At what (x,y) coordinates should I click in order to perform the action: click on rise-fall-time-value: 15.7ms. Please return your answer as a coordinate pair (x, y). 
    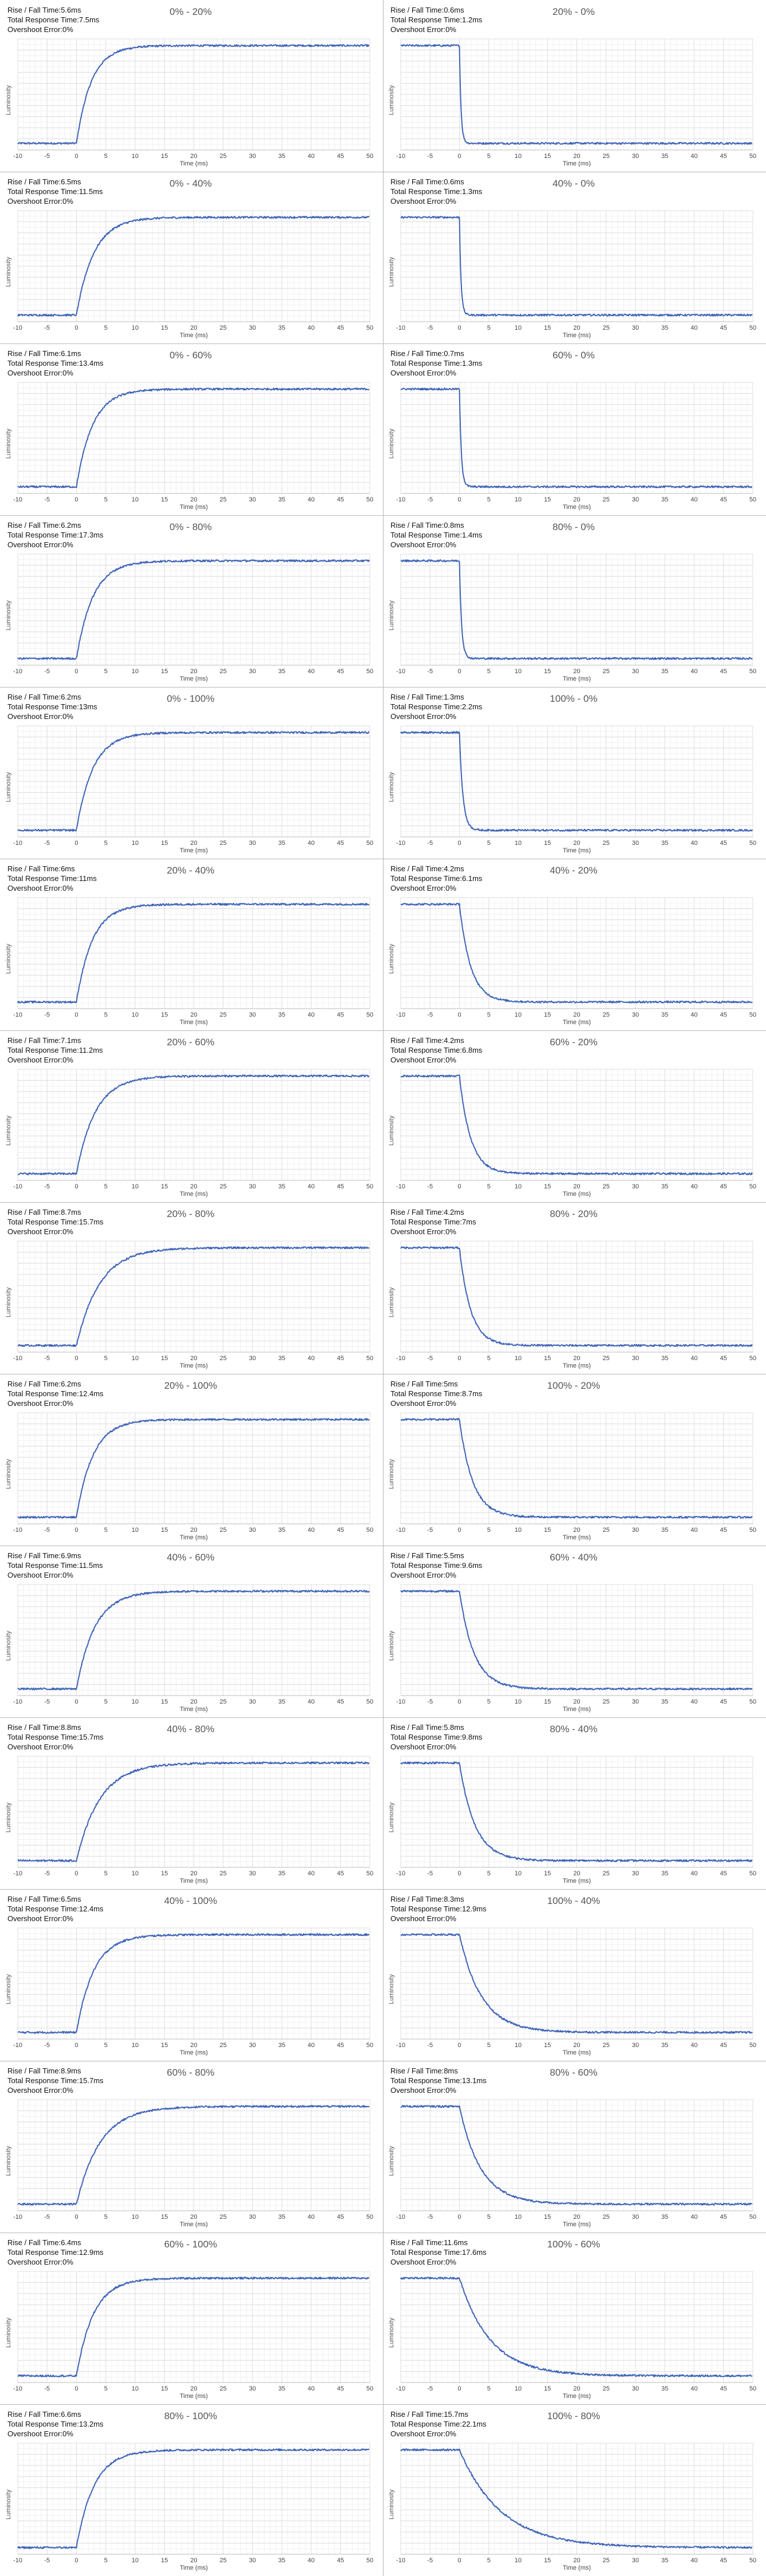
    Looking at the image, I should click on (456, 2414).